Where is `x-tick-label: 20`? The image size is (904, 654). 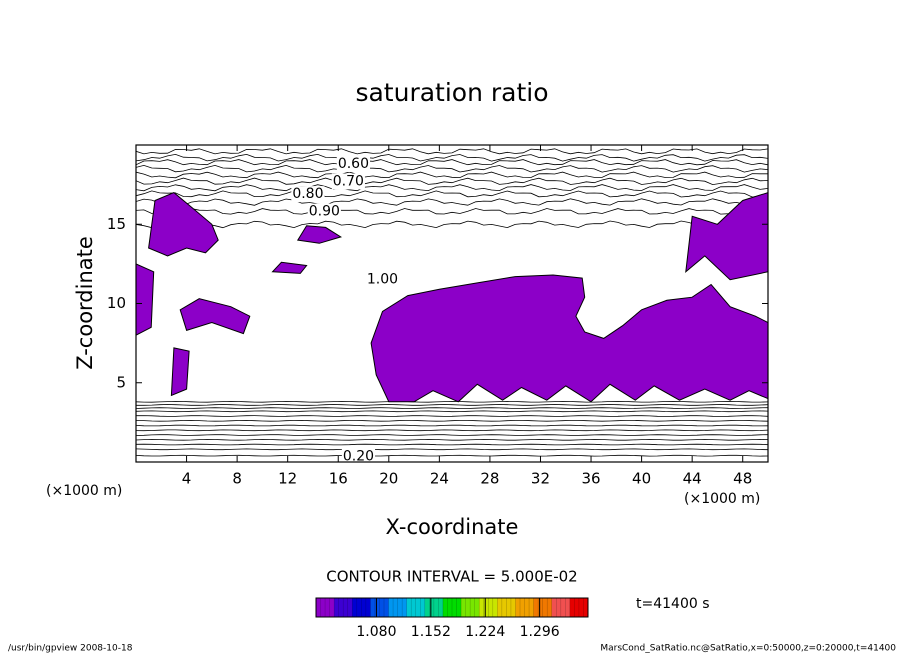 x-tick-label: 20 is located at coordinates (388, 479).